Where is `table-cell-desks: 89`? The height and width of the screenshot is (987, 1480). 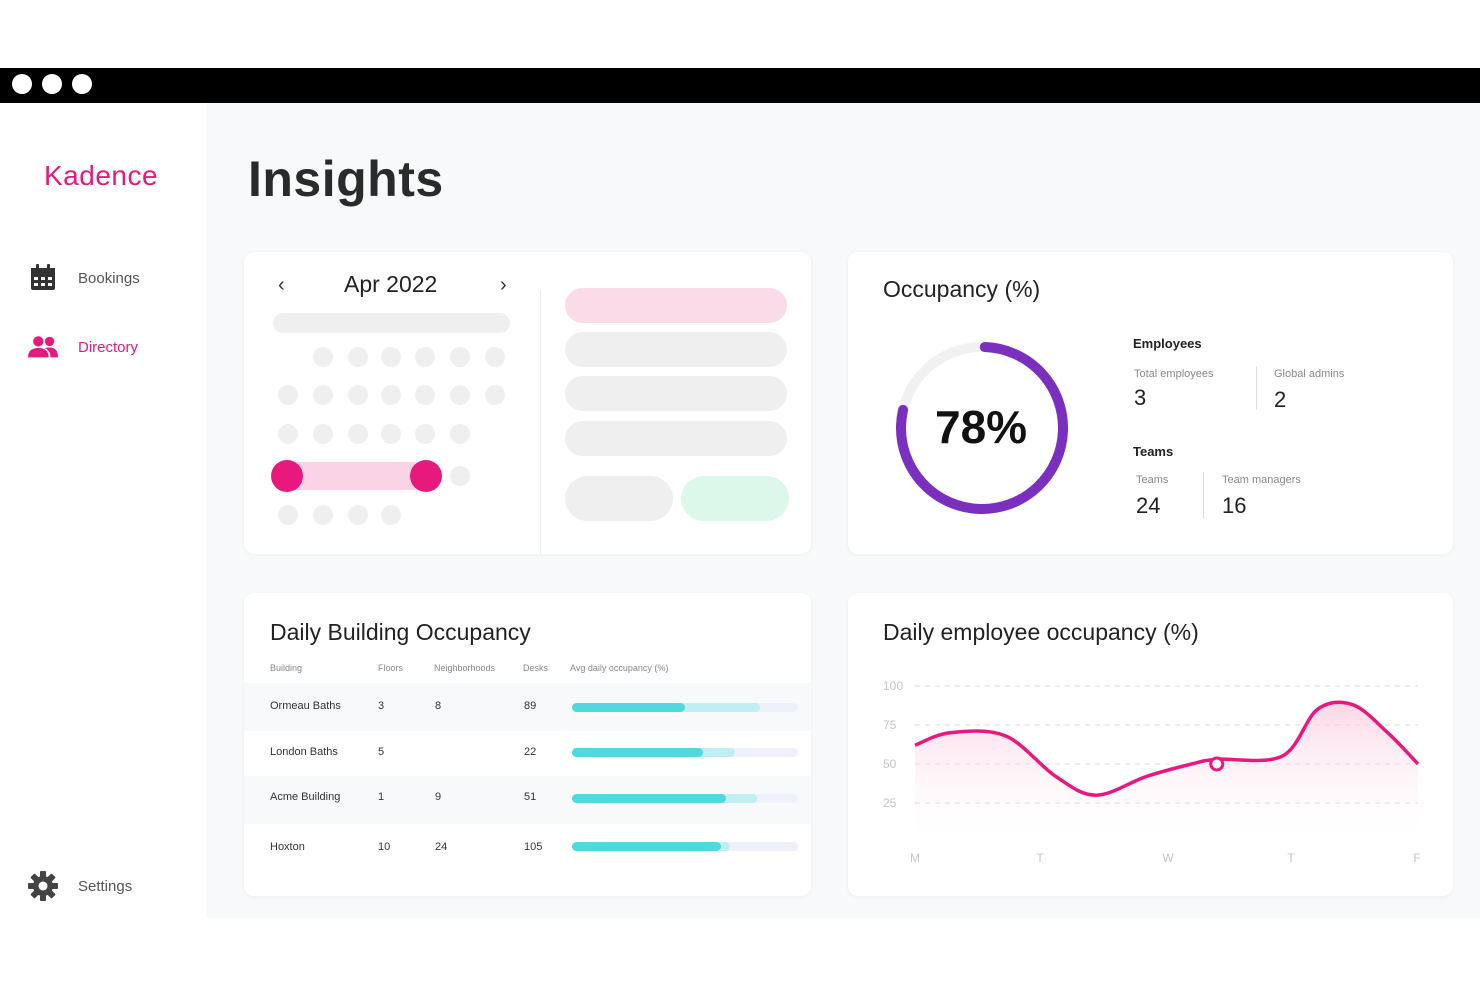
table-cell-desks: 89 is located at coordinates (530, 706).